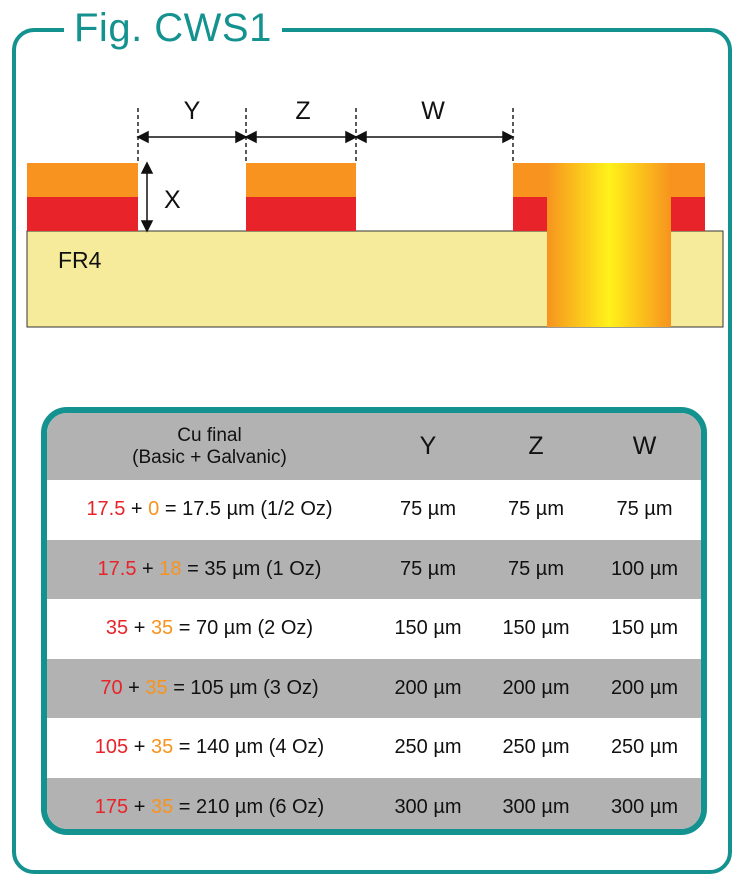 The image size is (748, 888). I want to click on table-header-row: Cu final (Basic + Galvanic) Y Z W, so click(374, 446).